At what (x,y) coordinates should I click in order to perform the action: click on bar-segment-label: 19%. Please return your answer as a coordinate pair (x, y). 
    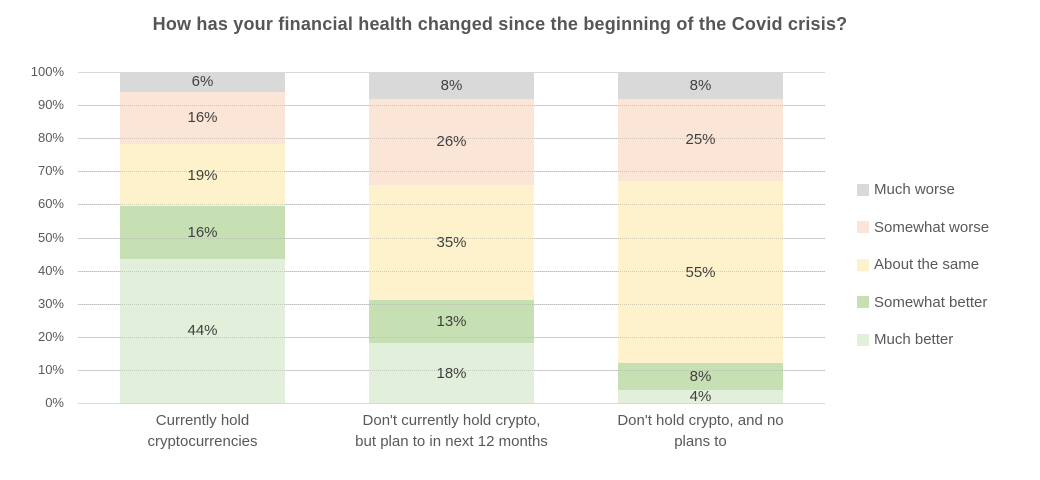
    Looking at the image, I should click on (202, 175).